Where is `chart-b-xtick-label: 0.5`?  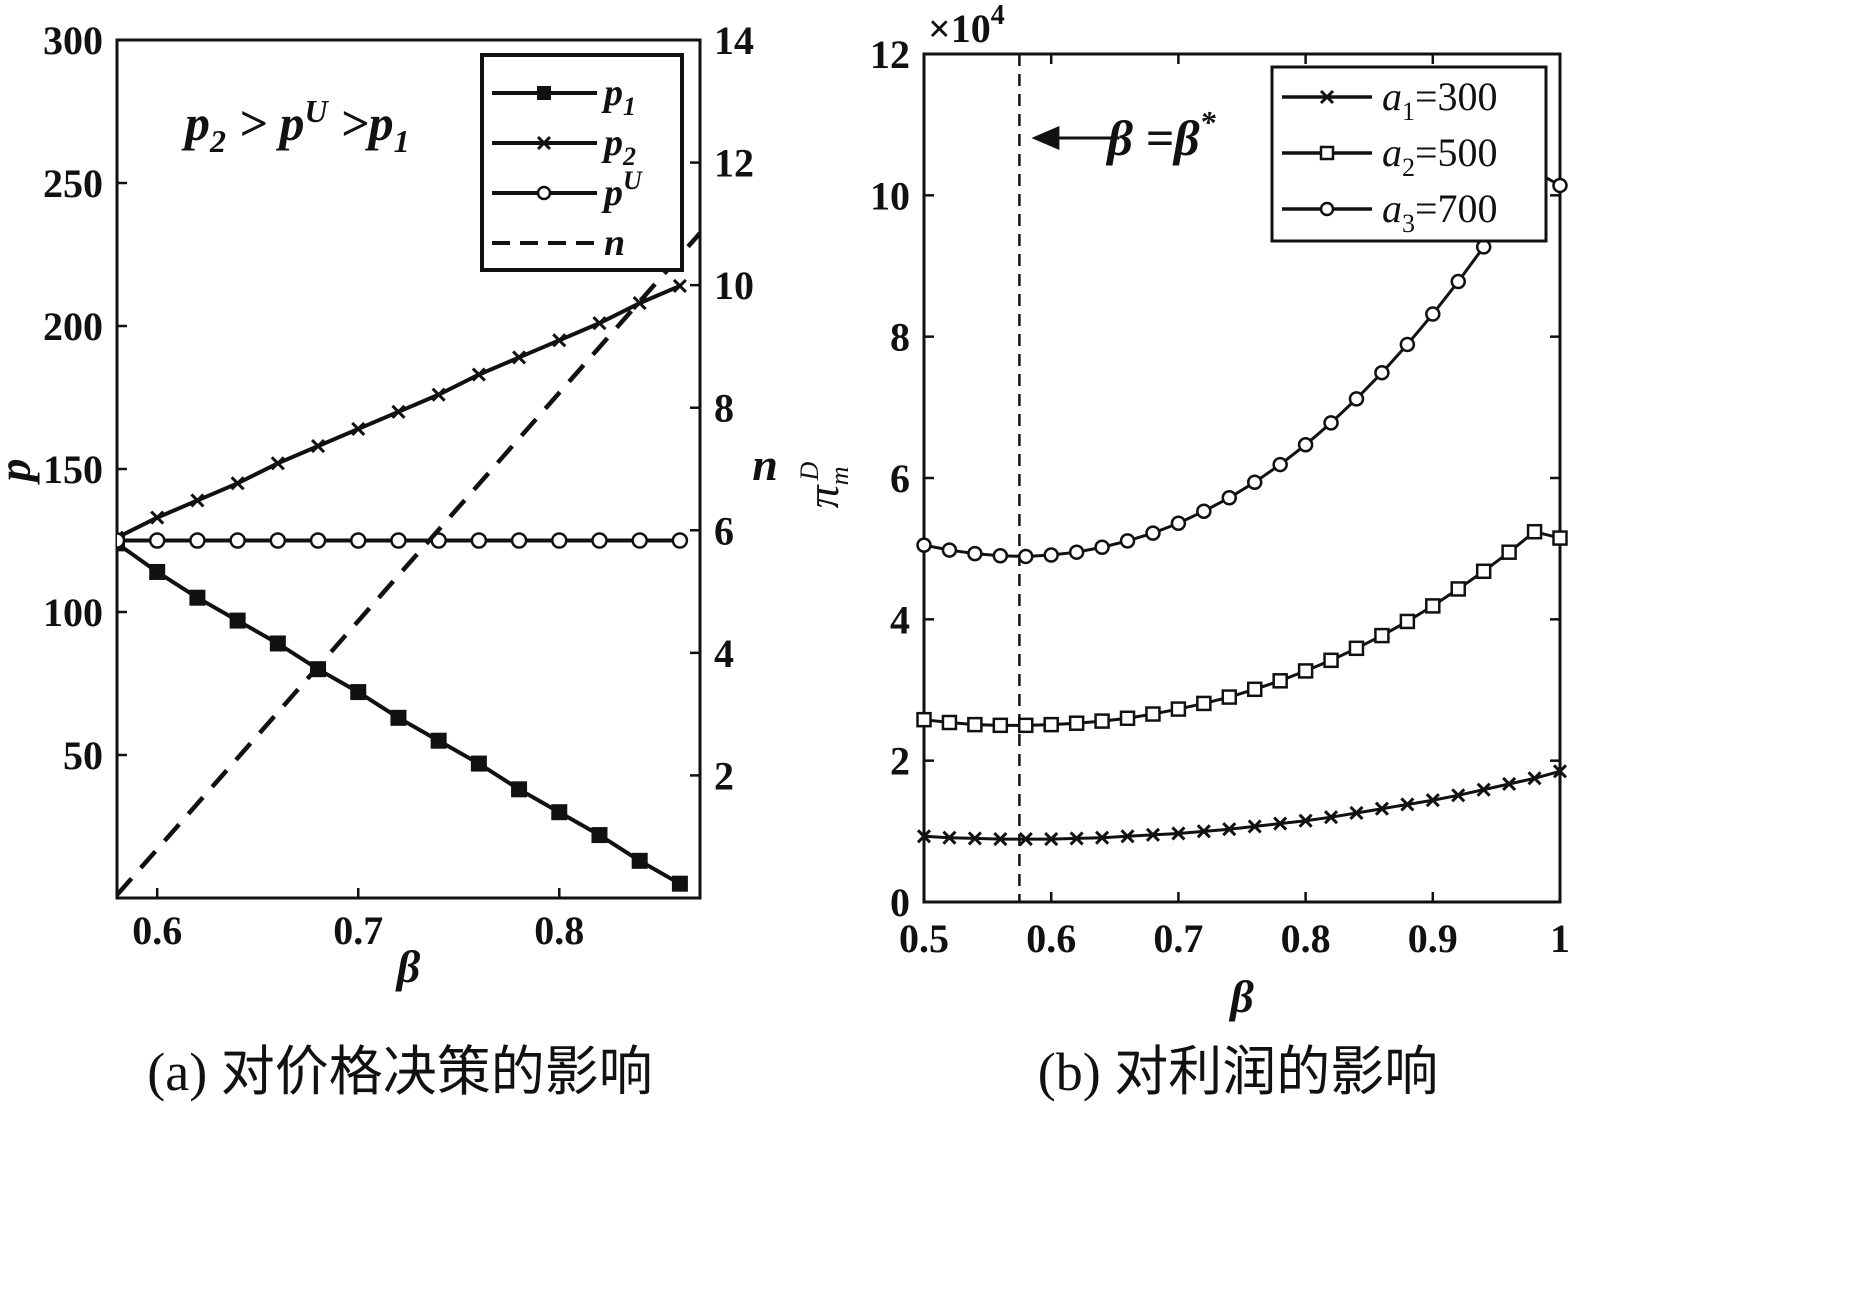 chart-b-xtick-label: 0.5 is located at coordinates (924, 938).